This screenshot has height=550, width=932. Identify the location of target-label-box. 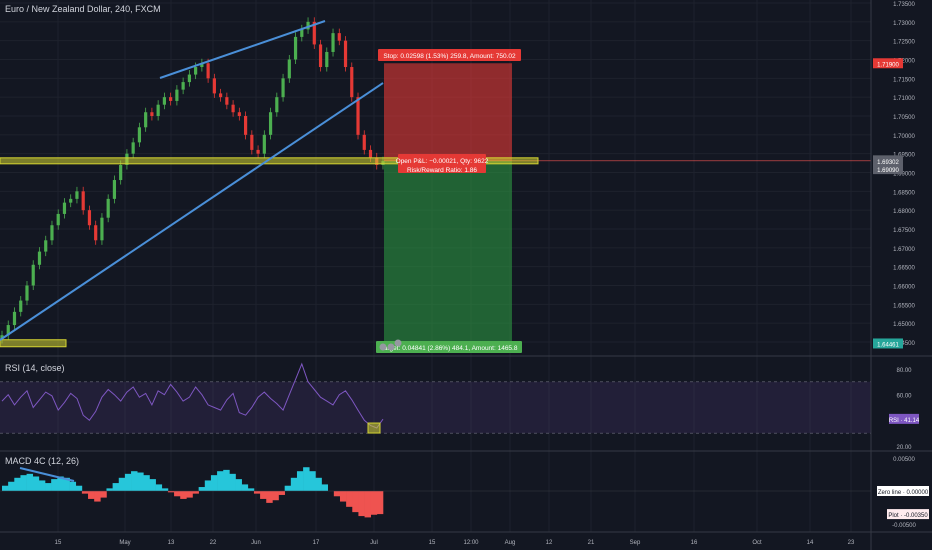
(449, 347).